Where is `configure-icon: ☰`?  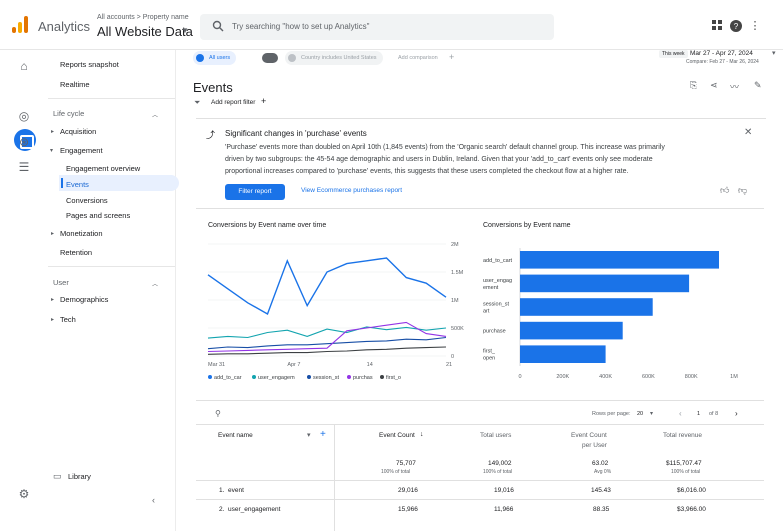
configure-icon: ☰ is located at coordinates (24, 167).